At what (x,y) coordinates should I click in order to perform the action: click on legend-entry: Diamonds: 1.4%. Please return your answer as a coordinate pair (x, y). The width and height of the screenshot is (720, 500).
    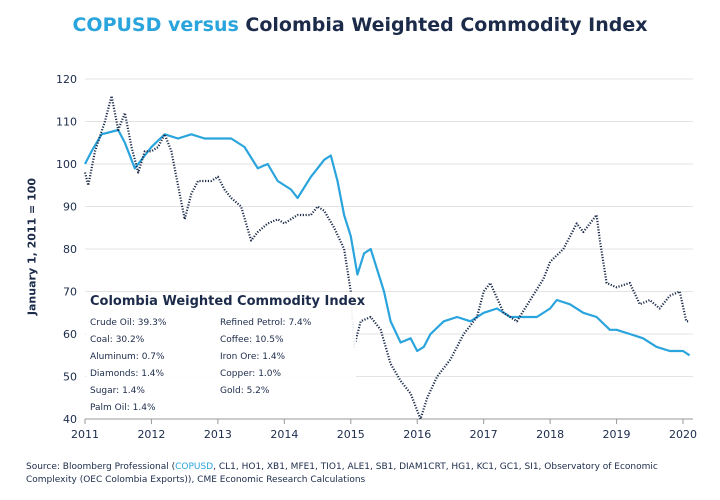
    Looking at the image, I should click on (127, 374).